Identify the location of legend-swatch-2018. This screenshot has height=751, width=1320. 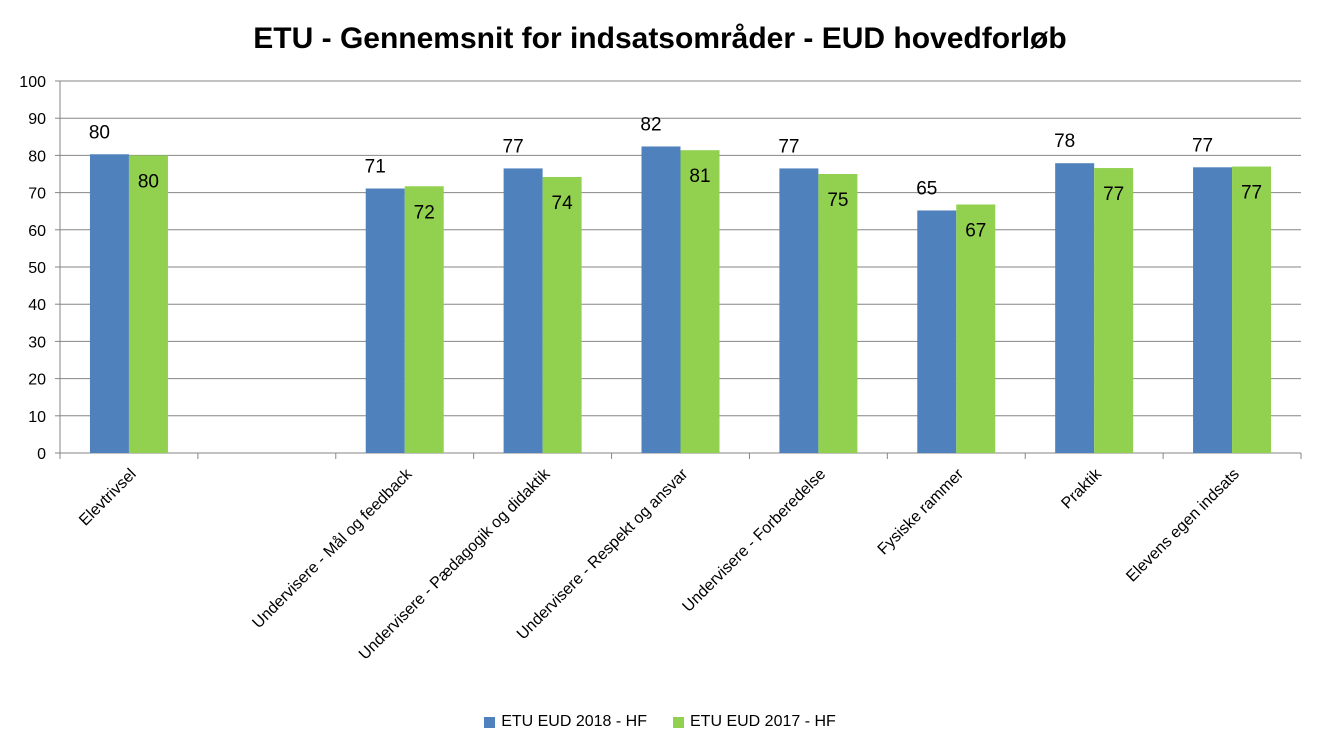
(490, 722).